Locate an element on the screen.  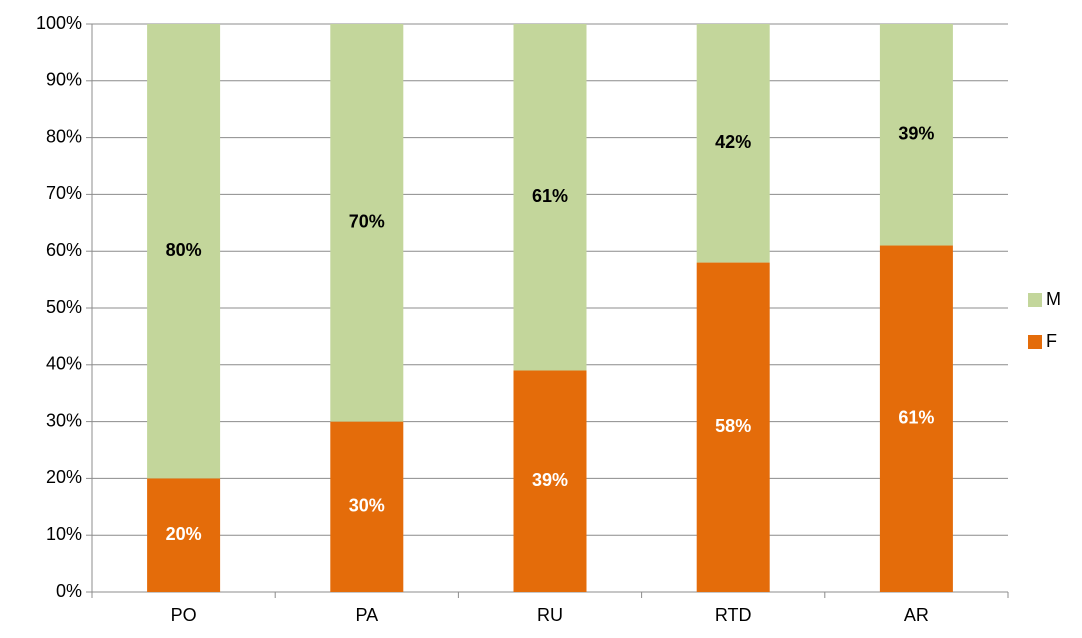
data-label: 20% is located at coordinates (184, 534).